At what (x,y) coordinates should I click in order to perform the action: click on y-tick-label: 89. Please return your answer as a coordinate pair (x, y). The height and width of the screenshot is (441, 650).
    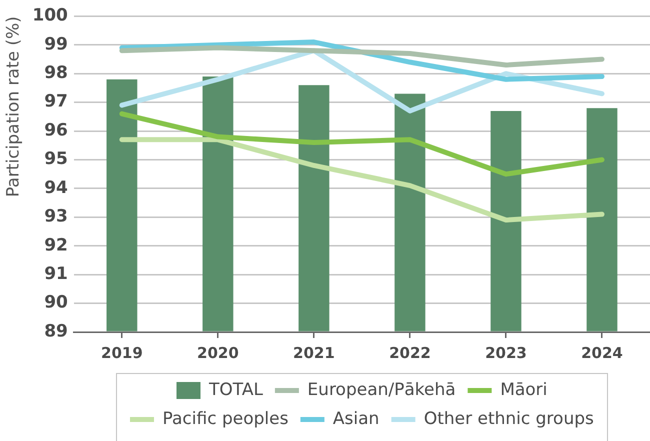
    Looking at the image, I should click on (56, 331).